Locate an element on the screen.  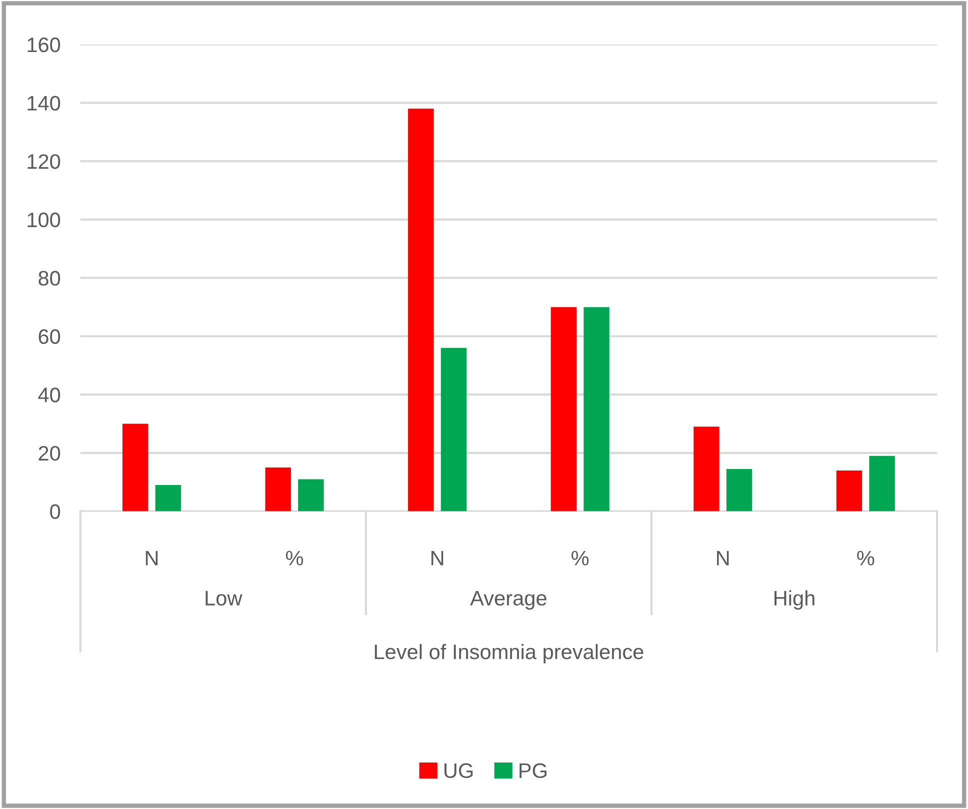
y-tick-label: 160 is located at coordinates (44, 44).